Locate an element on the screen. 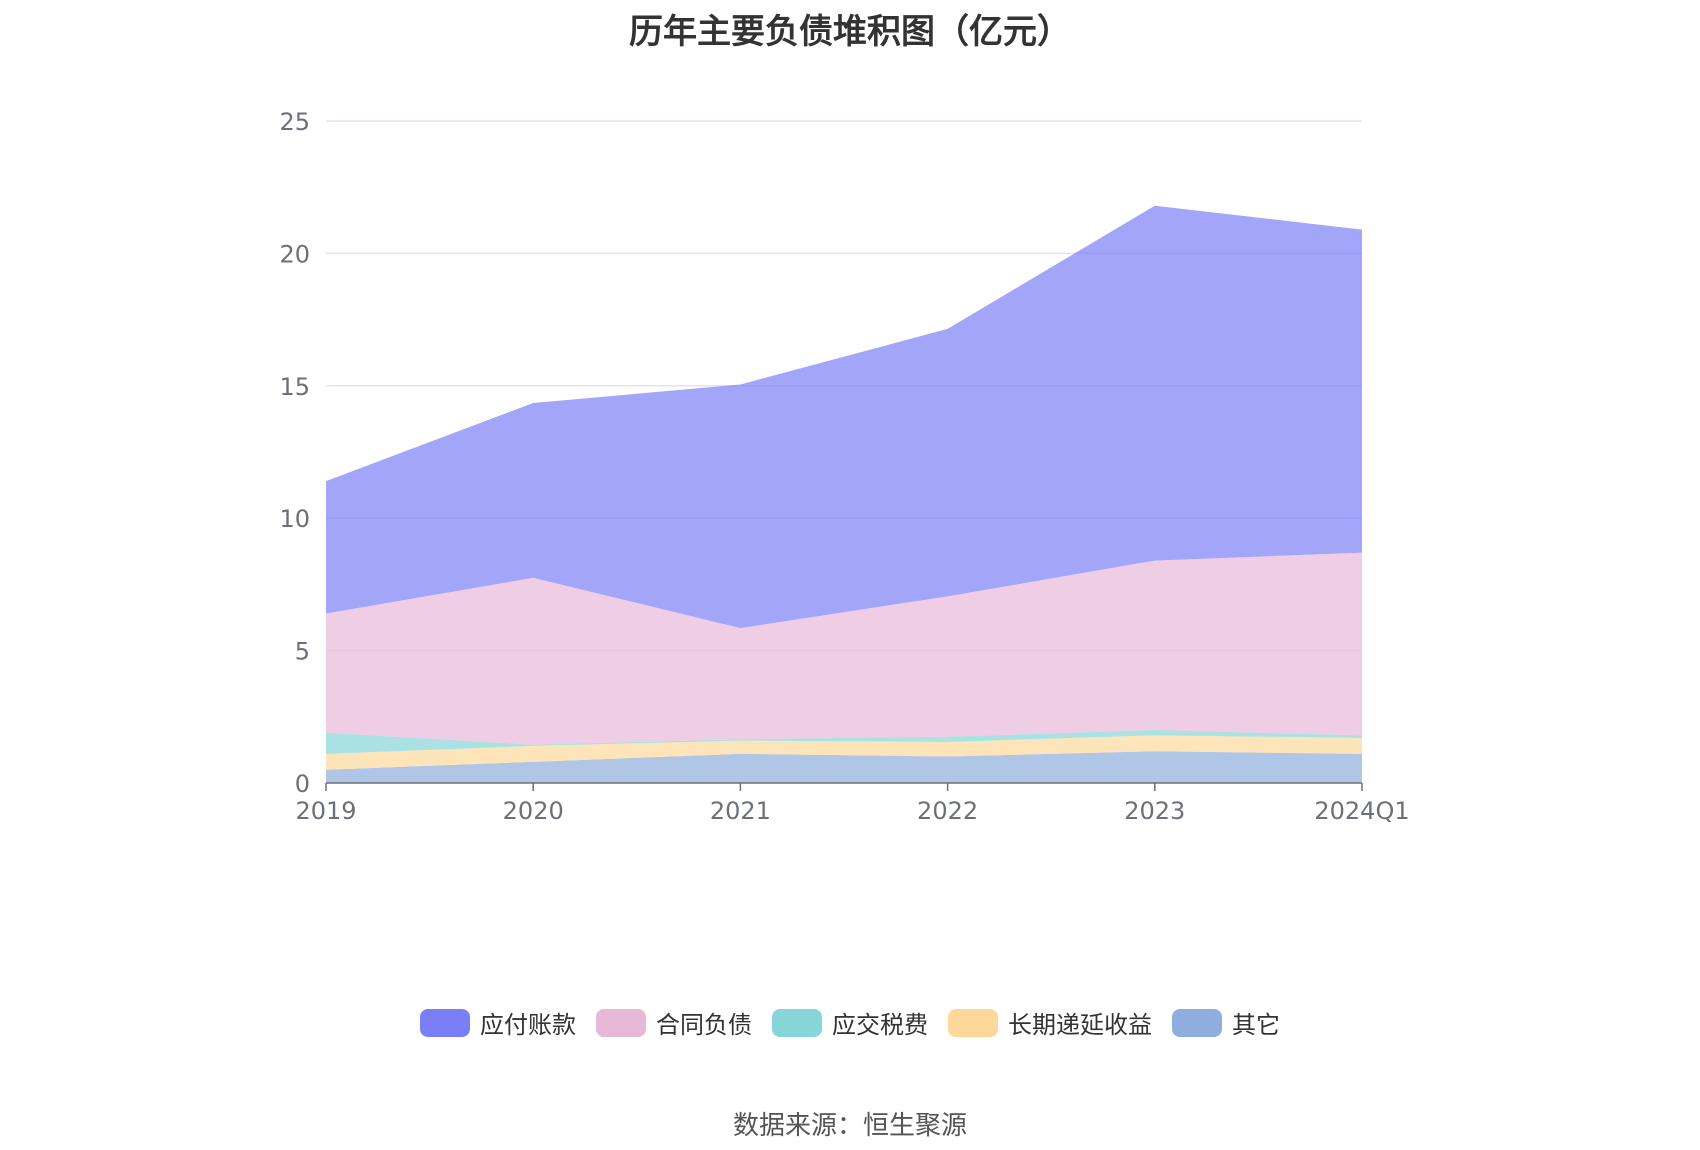 The image size is (1700, 1150). legend-swatch-other is located at coordinates (1197, 1022).